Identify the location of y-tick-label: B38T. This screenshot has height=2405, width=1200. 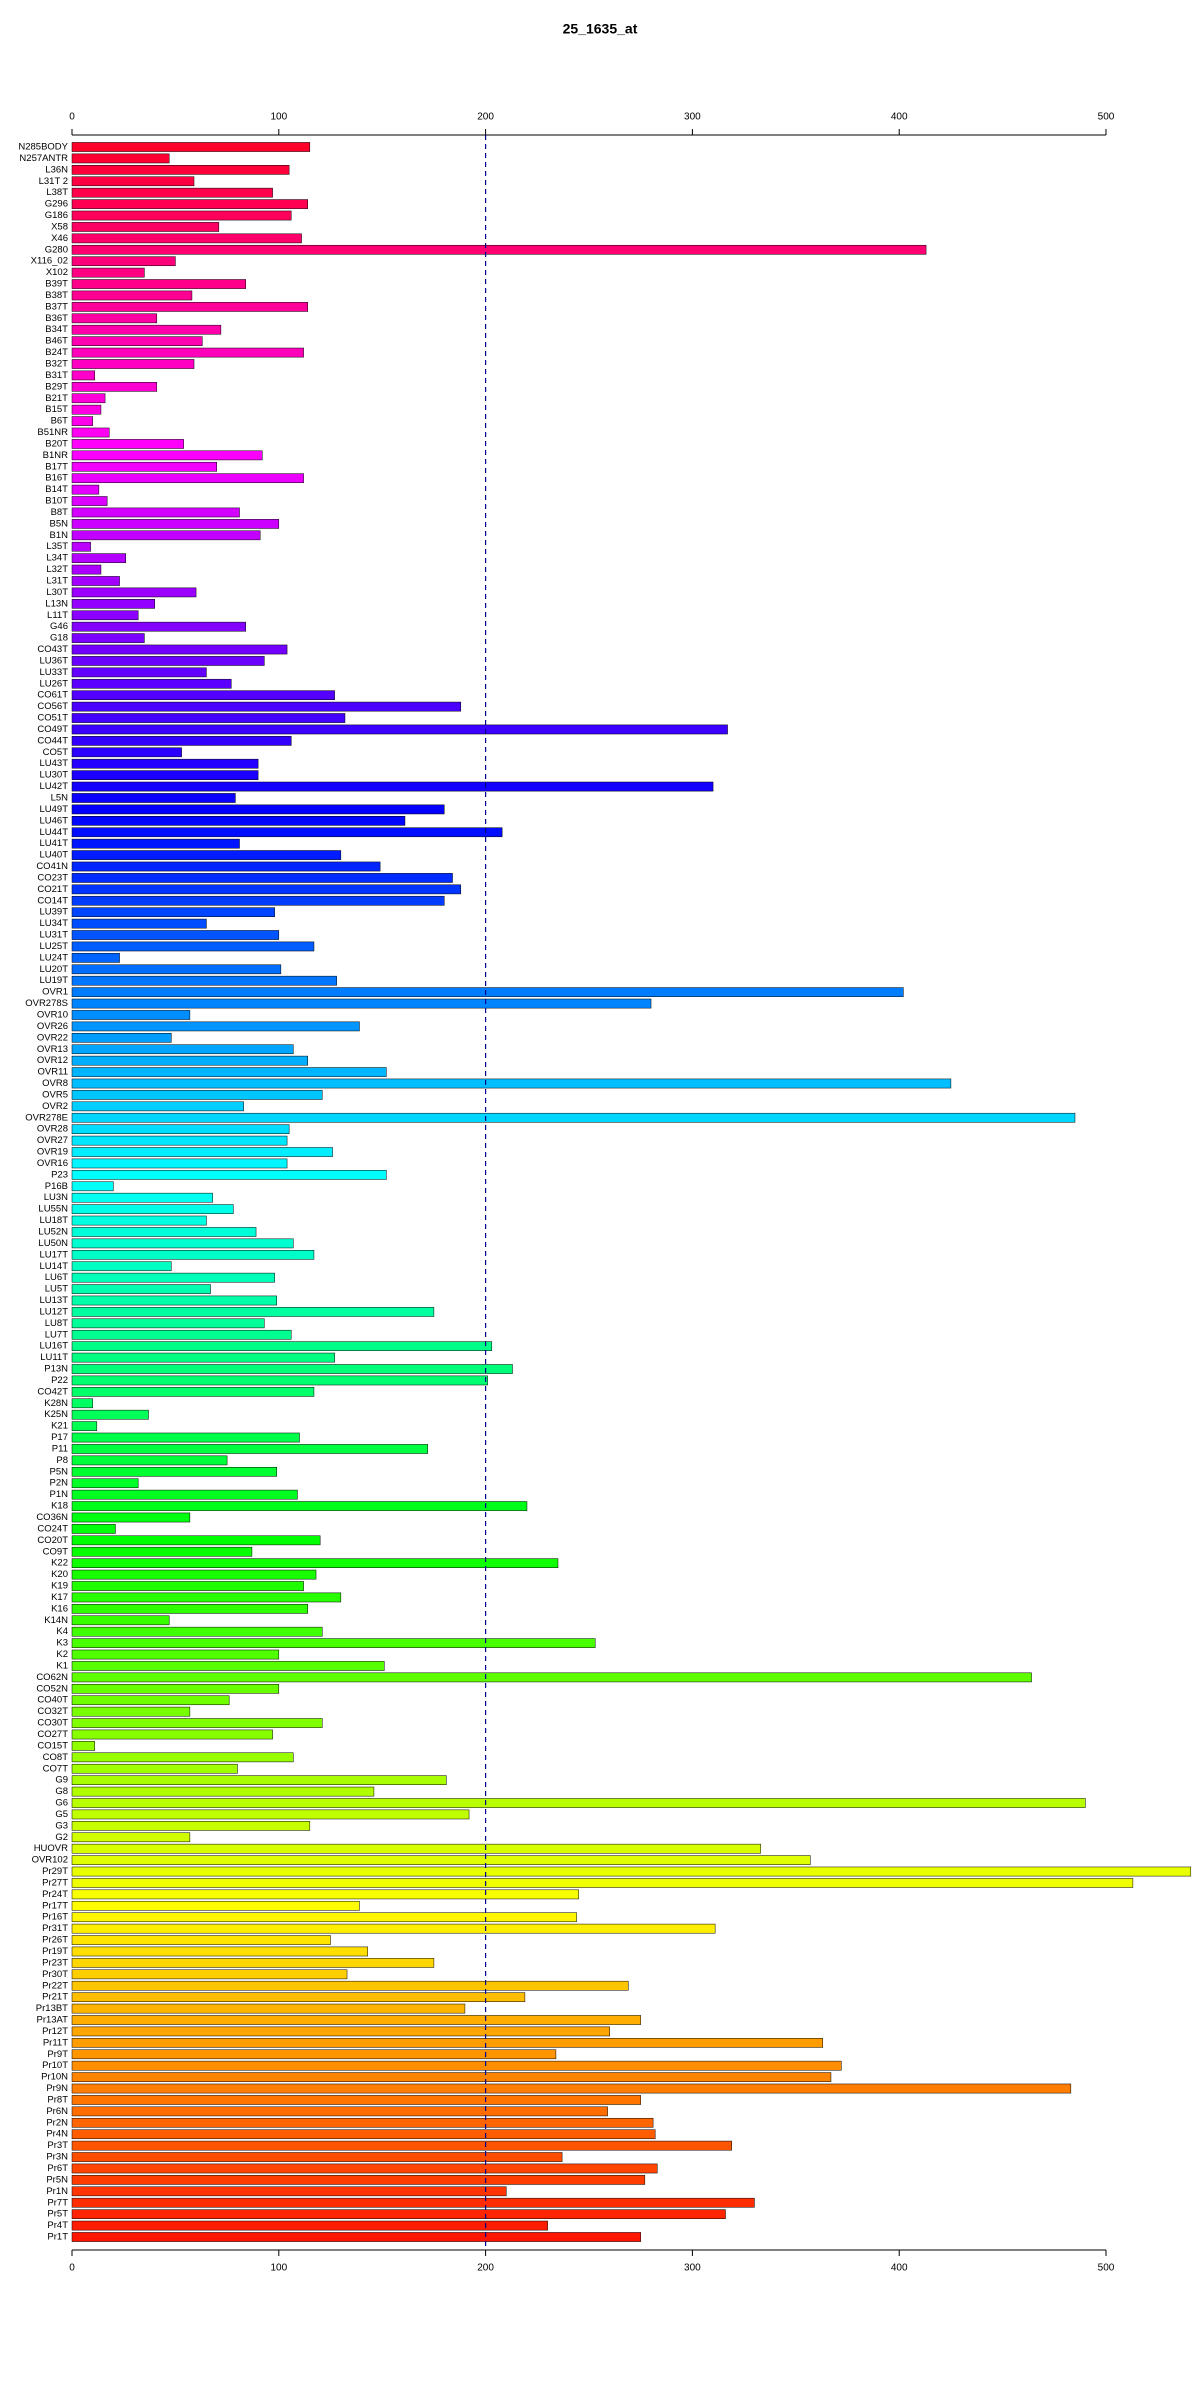
(56, 295).